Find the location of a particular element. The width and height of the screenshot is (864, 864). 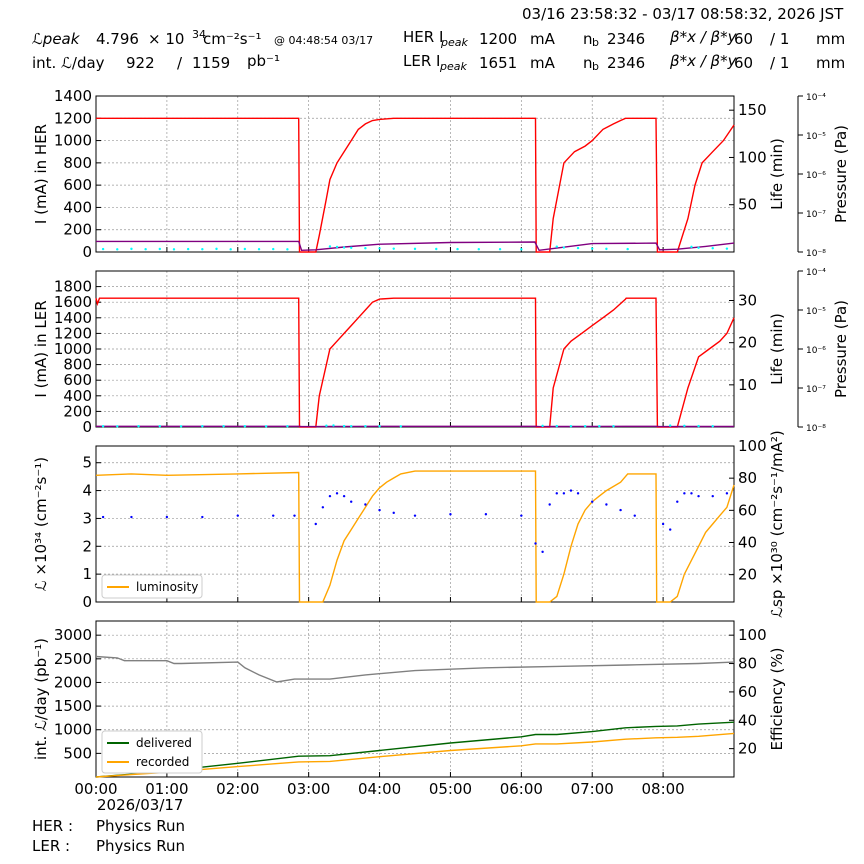

y3-tick-label: 10⁻⁷ is located at coordinates (816, 390).